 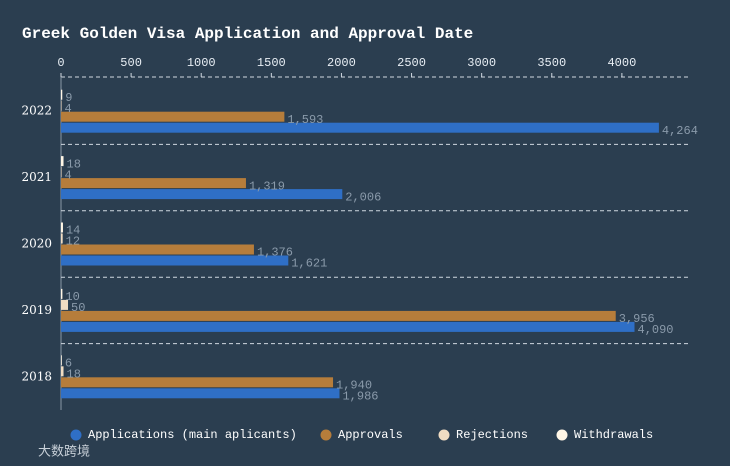 I want to click on y-tick-label: 2020, so click(x=36, y=244).